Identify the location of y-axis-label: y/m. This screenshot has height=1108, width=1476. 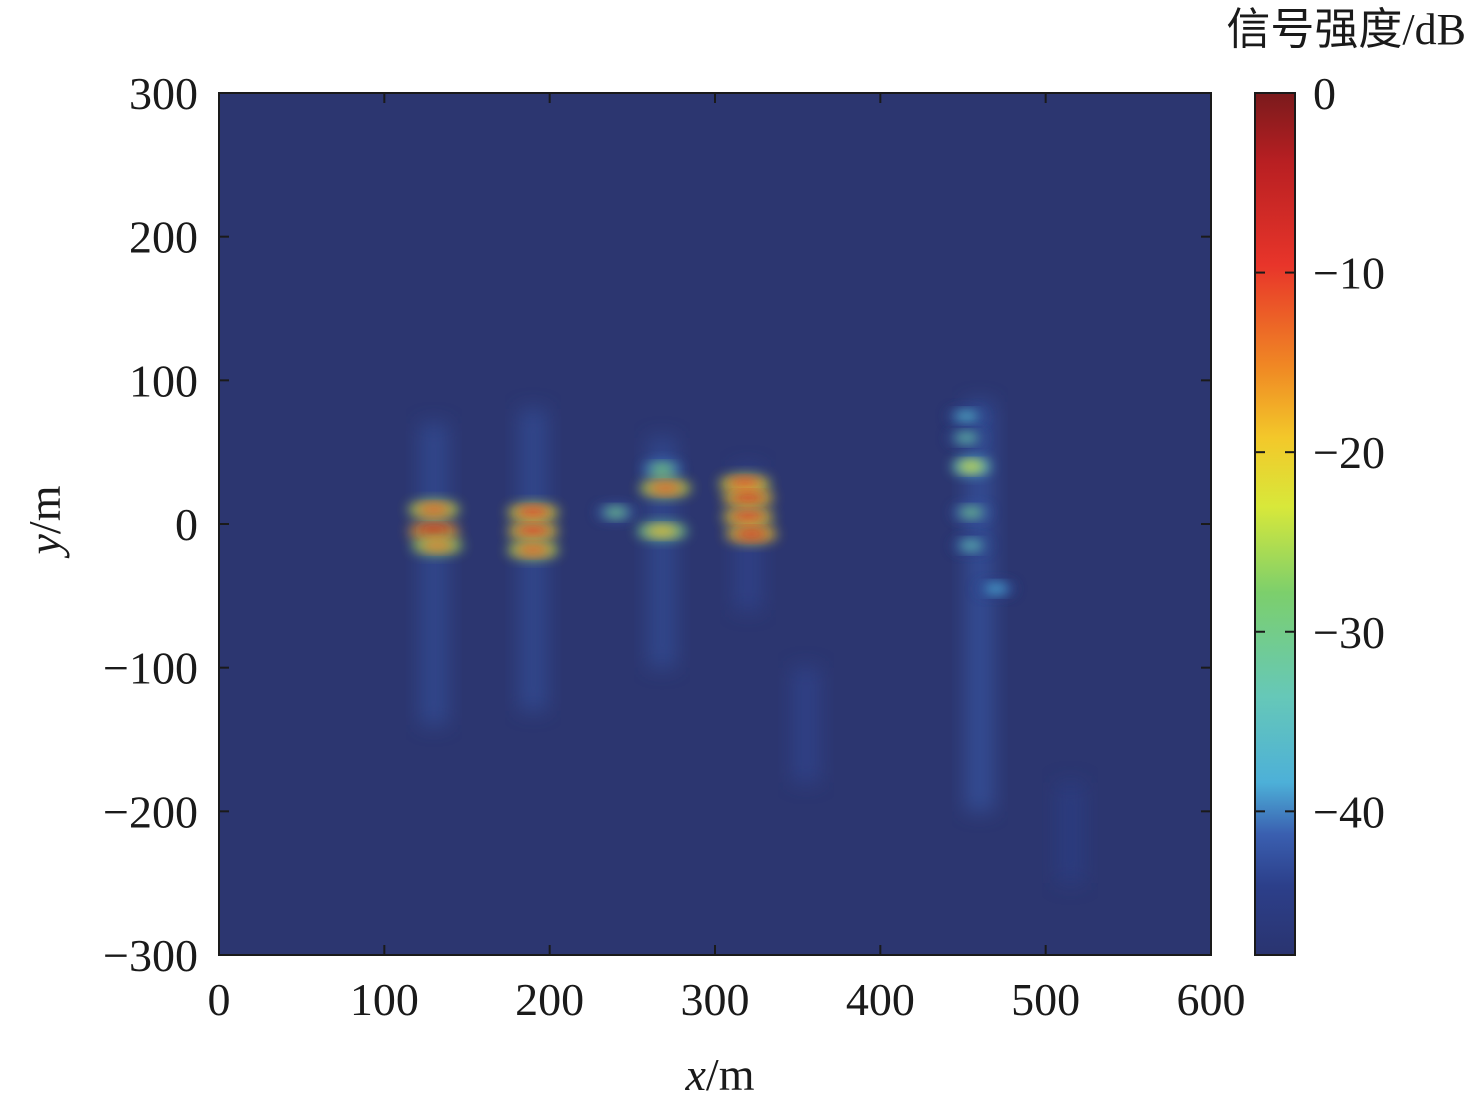
(44, 521).